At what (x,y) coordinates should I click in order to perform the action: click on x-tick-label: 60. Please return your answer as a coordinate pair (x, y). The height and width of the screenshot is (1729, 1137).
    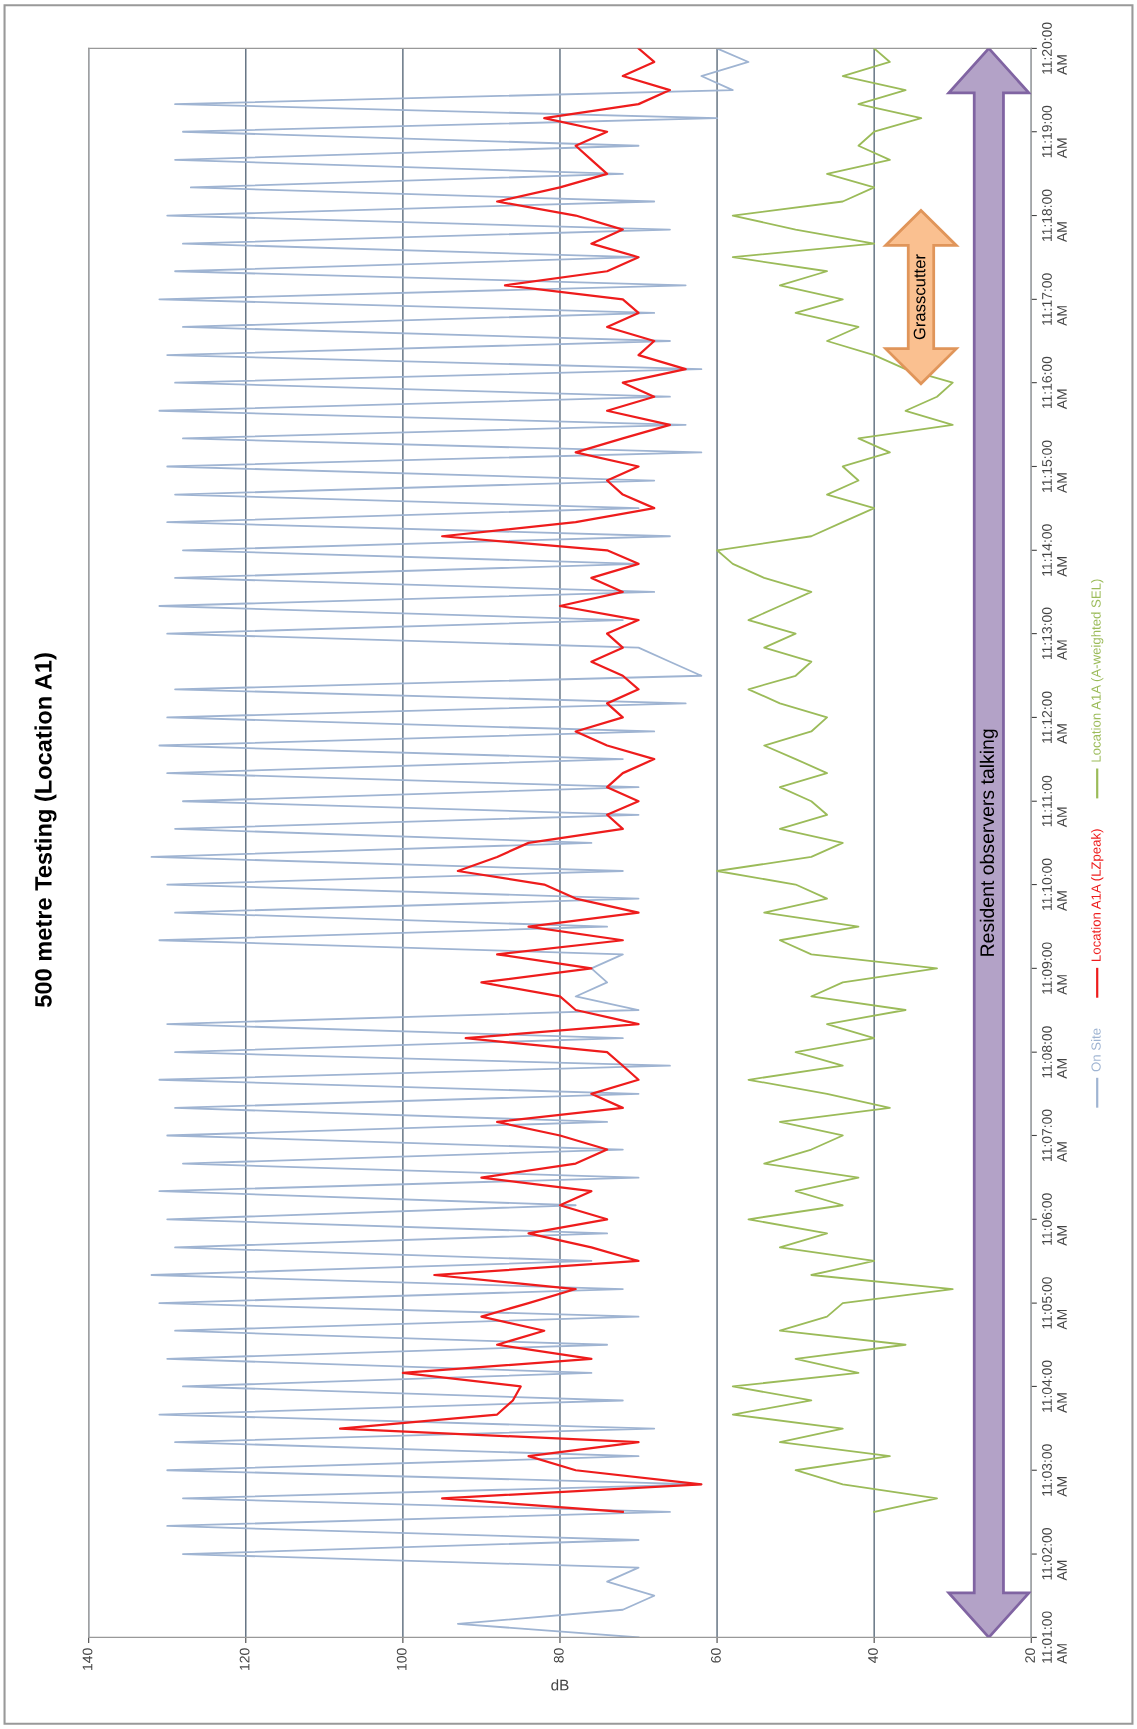
    Looking at the image, I should click on (715, 1655).